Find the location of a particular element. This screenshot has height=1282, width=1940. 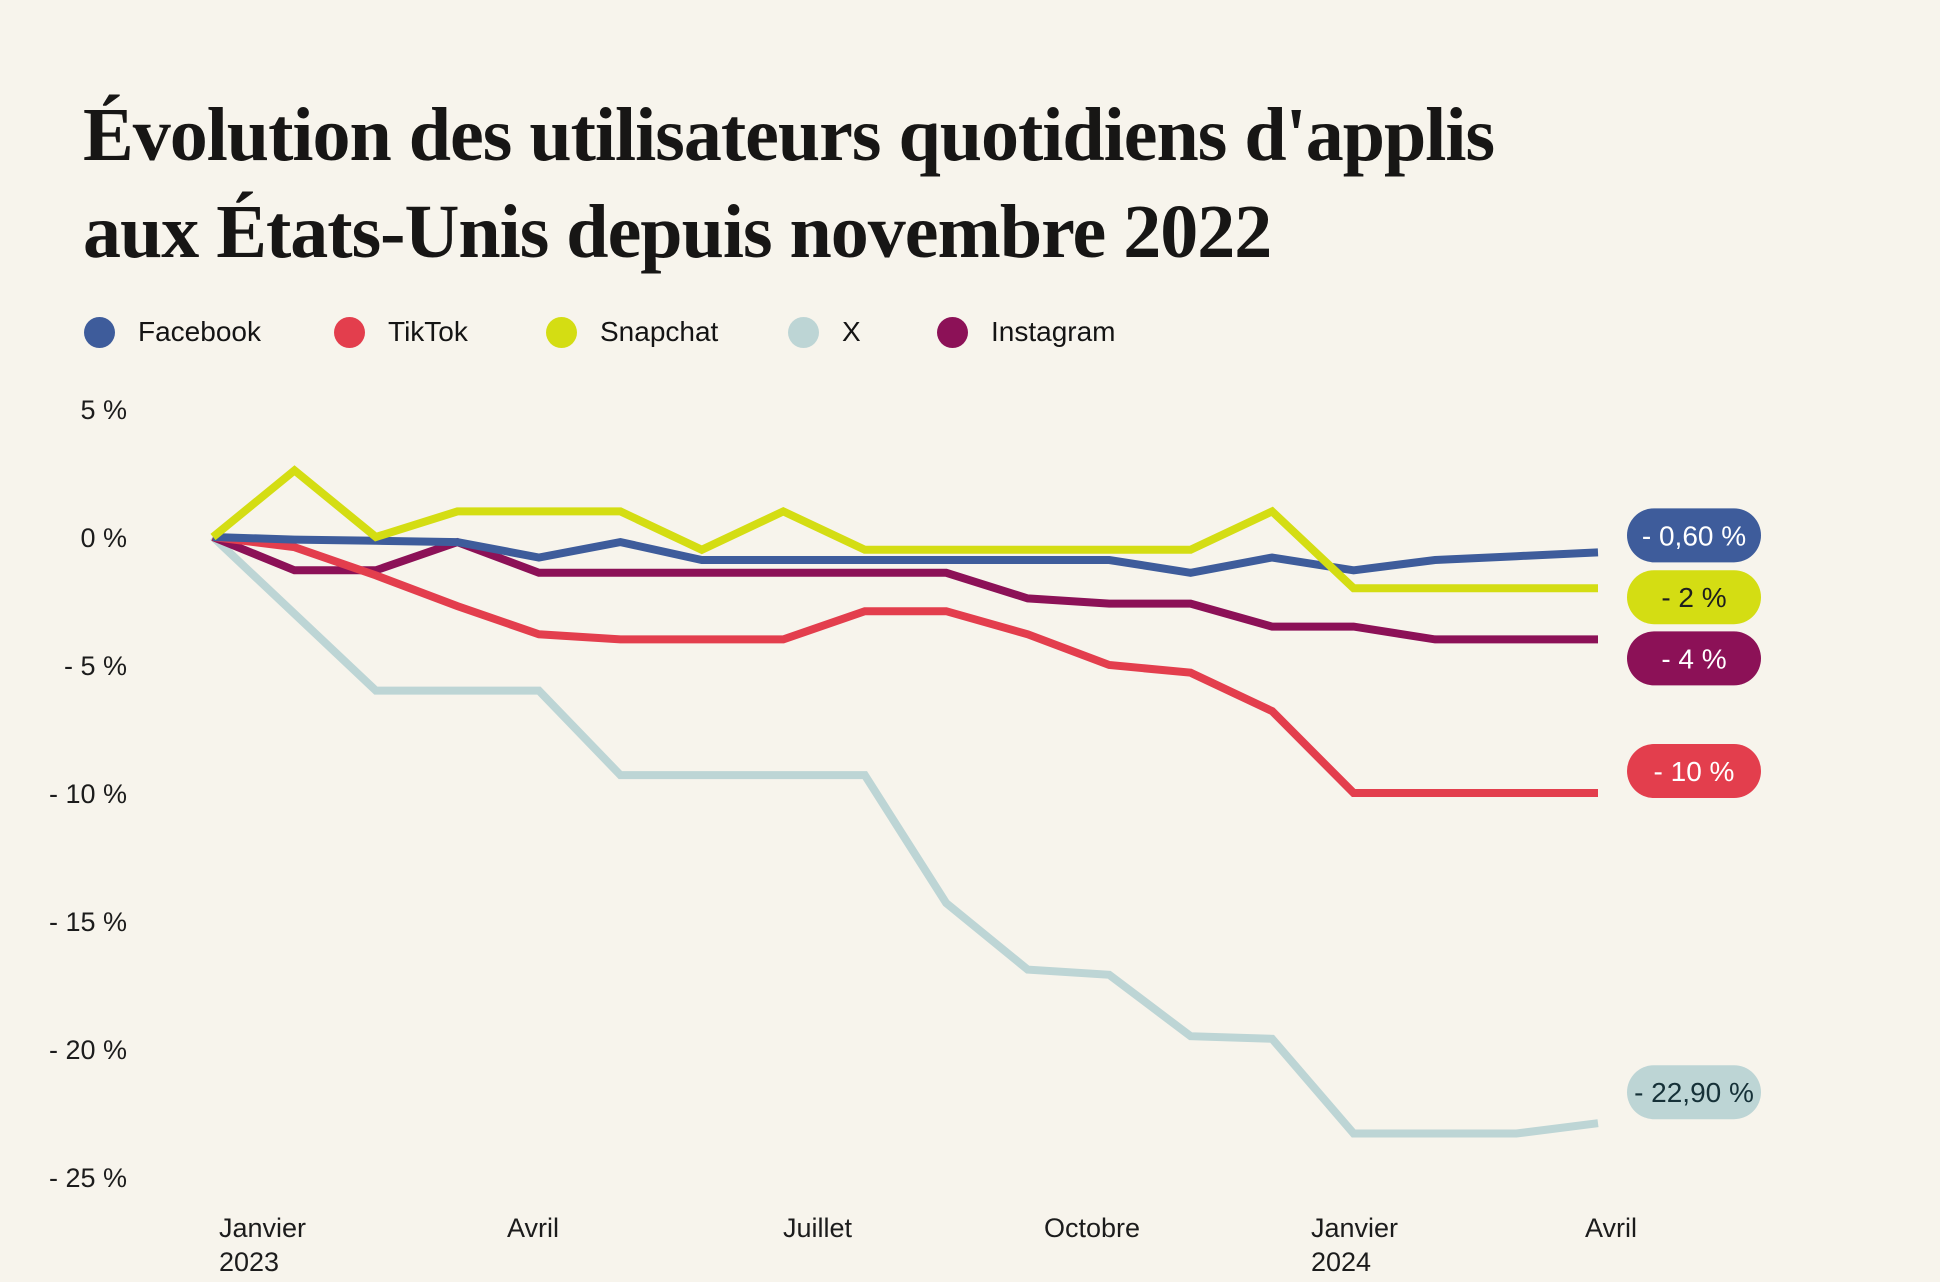

page-title-line2: aux États-Unis depuis novembre 2022 is located at coordinates (677, 232).